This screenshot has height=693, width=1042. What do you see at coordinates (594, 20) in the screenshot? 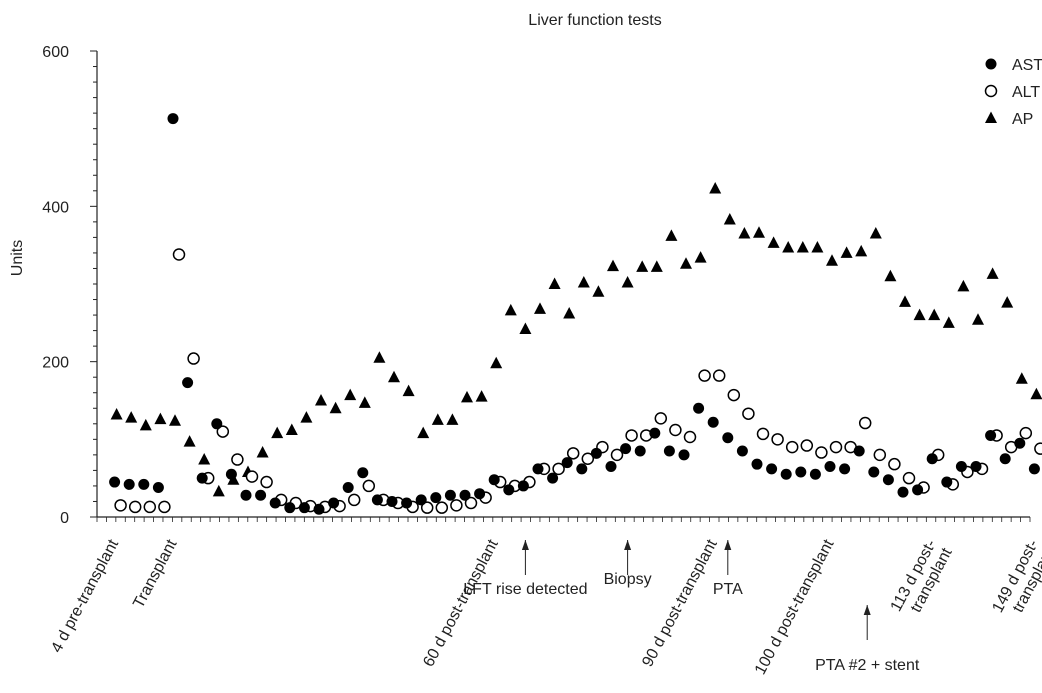
I see `chart-title: Liver function tests` at bounding box center [594, 20].